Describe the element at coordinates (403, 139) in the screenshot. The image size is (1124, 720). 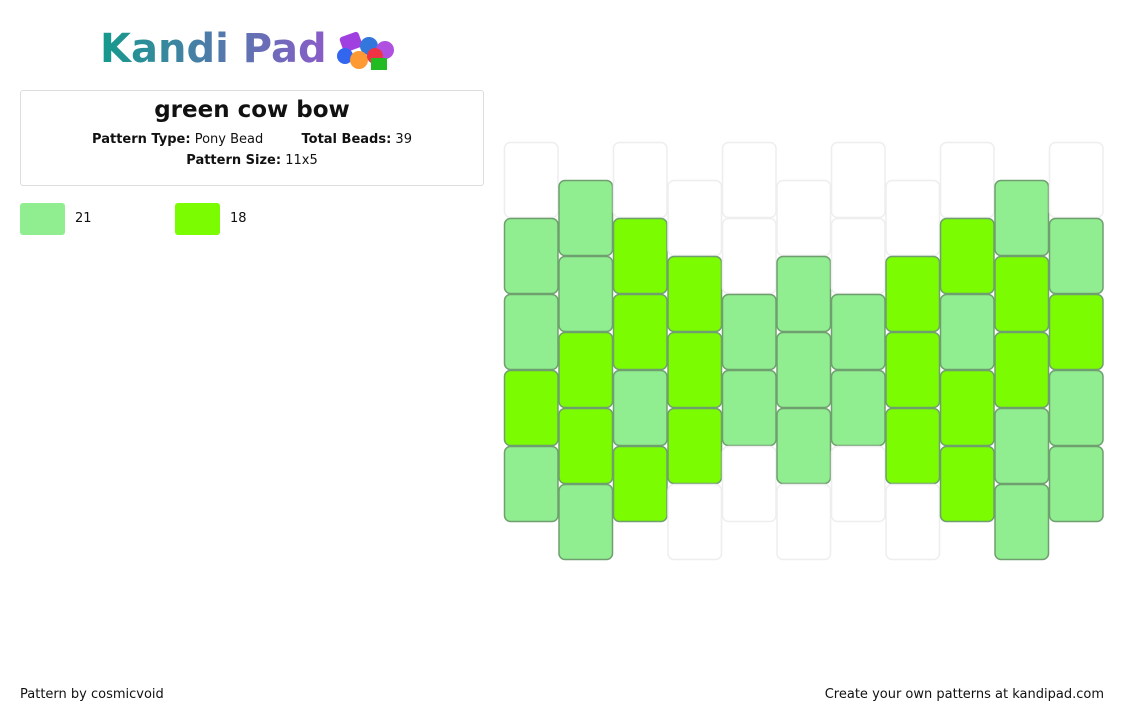
I see `value: 39` at that location.